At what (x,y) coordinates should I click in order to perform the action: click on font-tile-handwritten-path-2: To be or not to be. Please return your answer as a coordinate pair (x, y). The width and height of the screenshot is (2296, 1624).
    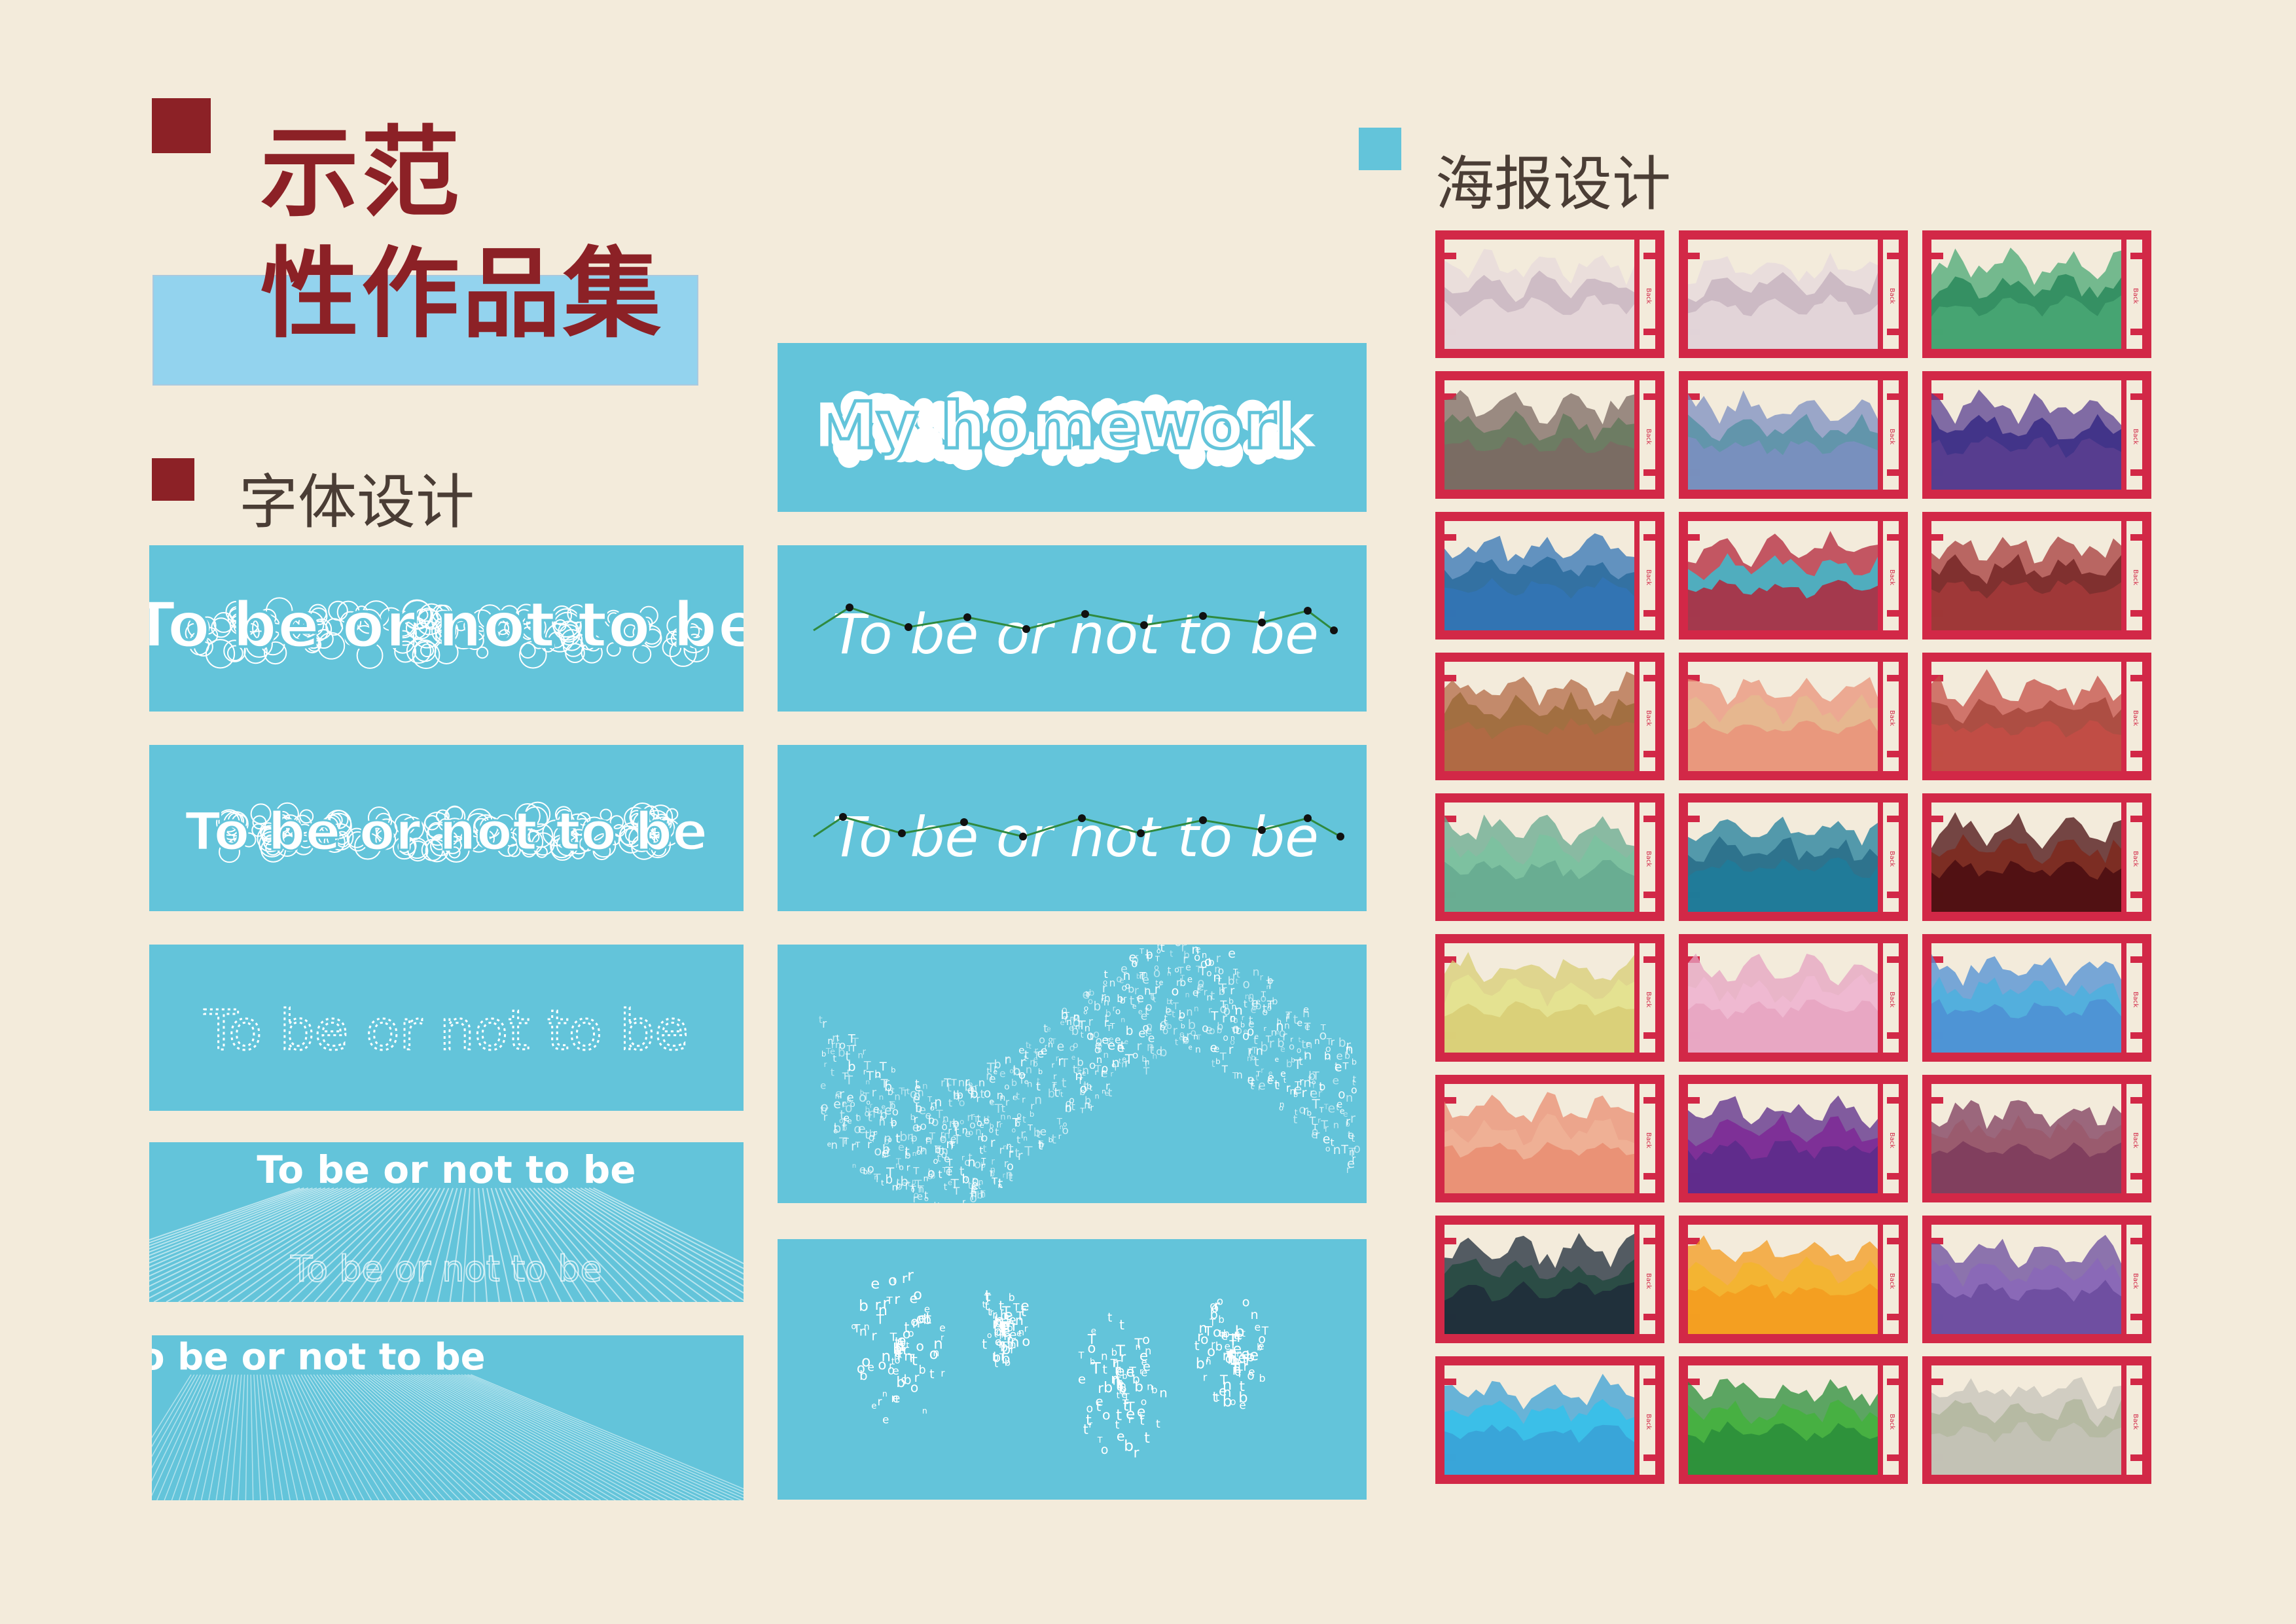
    Looking at the image, I should click on (1072, 828).